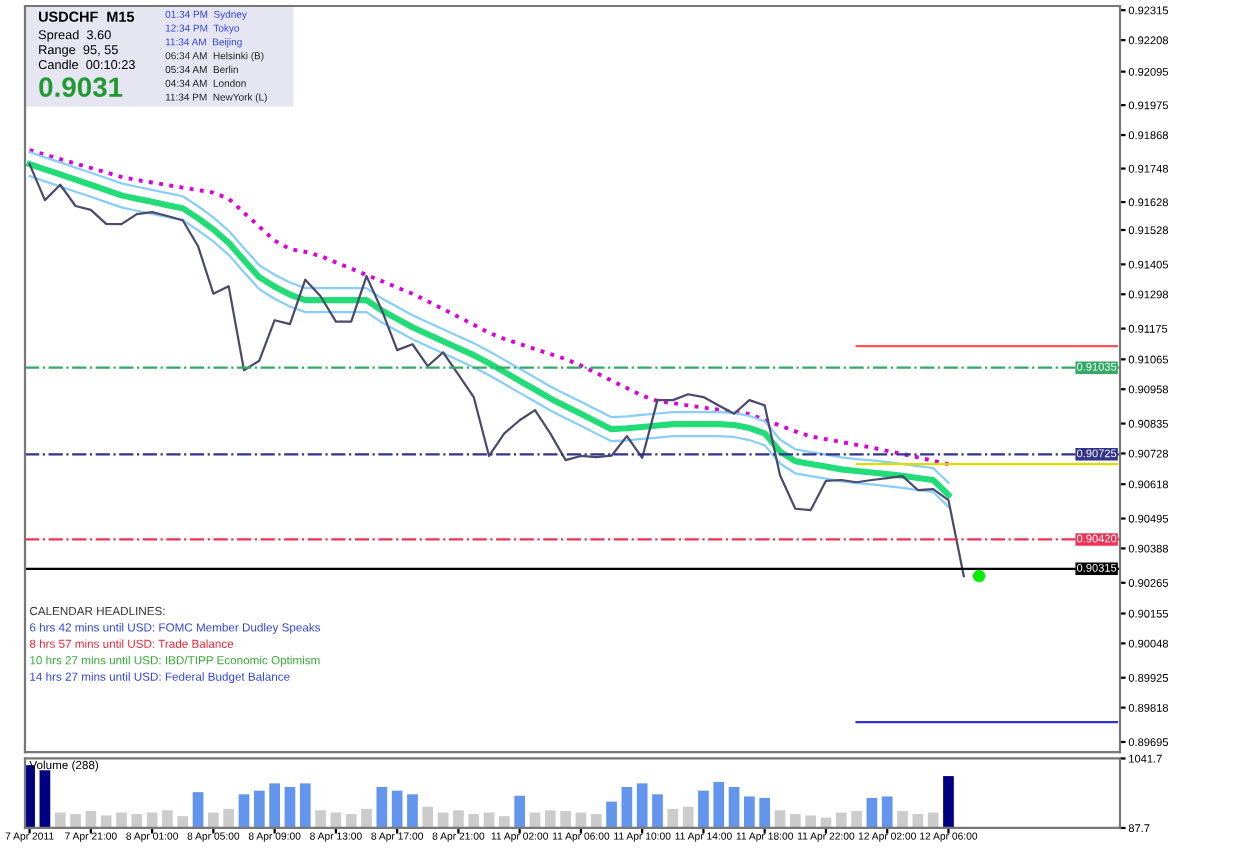  What do you see at coordinates (81, 87) in the screenshot?
I see `annotation: 0.9031` at bounding box center [81, 87].